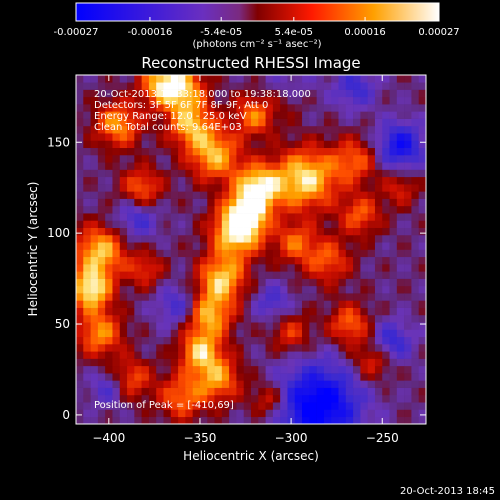 This screenshot has height=500, width=500. Describe the element at coordinates (257, 12) in the screenshot. I see `colorbar-gradient` at that location.